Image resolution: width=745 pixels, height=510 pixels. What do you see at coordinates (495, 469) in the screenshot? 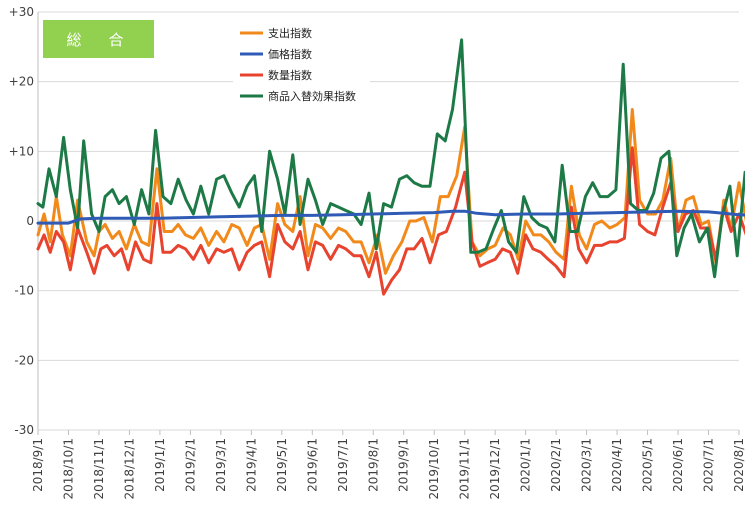
I see `x-tick-label: 2019/12/1` at bounding box center [495, 469].